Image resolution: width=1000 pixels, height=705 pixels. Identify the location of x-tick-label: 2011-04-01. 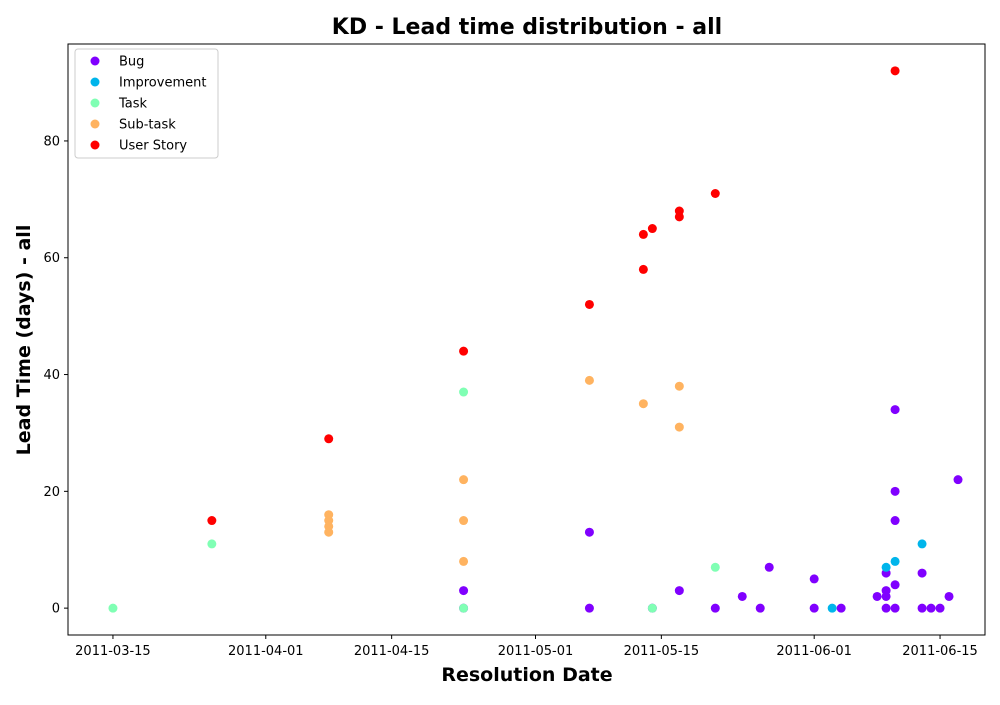
(266, 651).